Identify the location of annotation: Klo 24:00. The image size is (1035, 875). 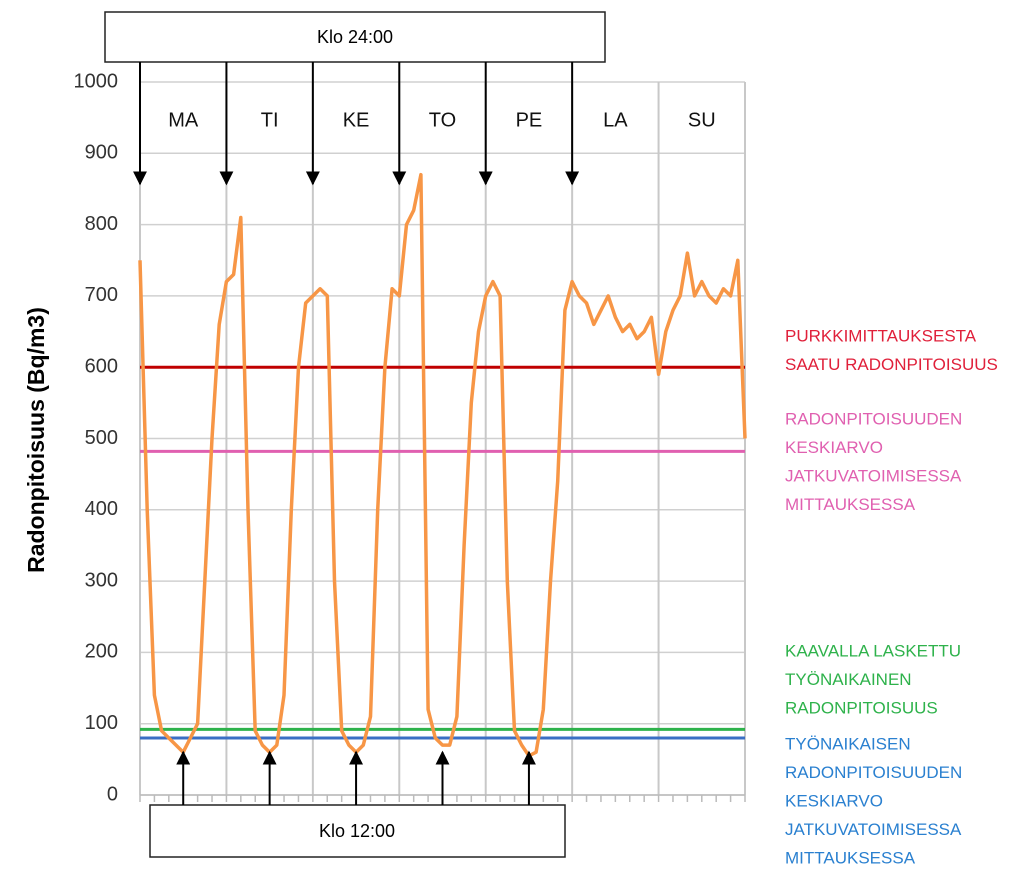
(355, 37).